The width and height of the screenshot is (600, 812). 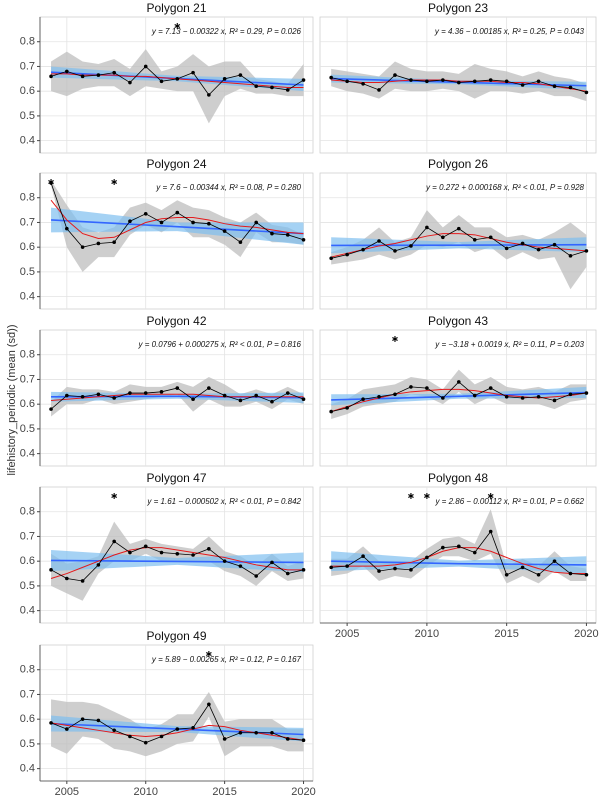 I want to click on x-tick-label: 2015, so click(x=506, y=634).